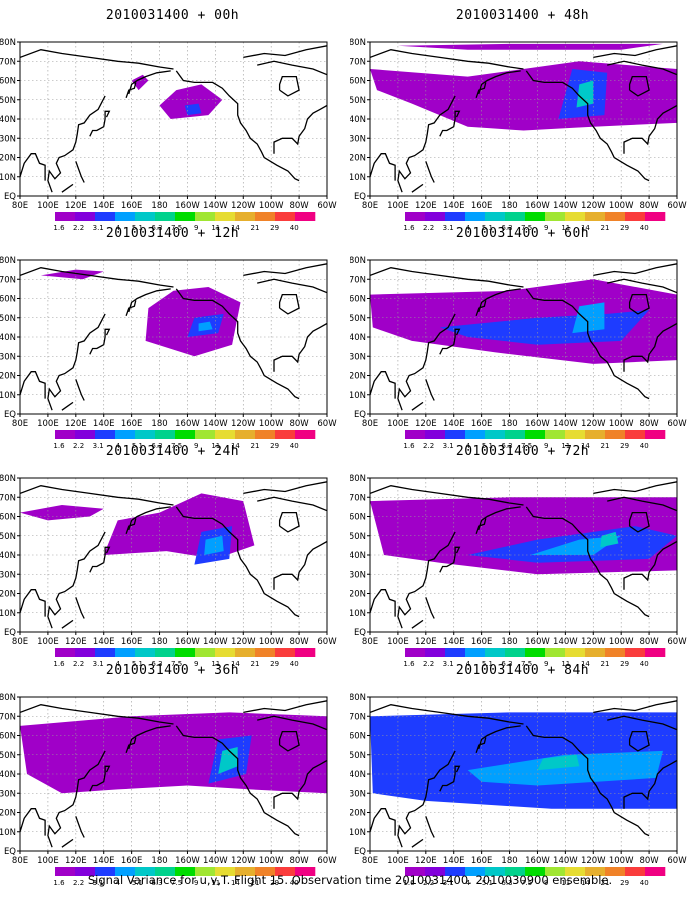 The image size is (700, 900). I want to click on panel-title: 2010031400 + 24h, so click(172, 451).